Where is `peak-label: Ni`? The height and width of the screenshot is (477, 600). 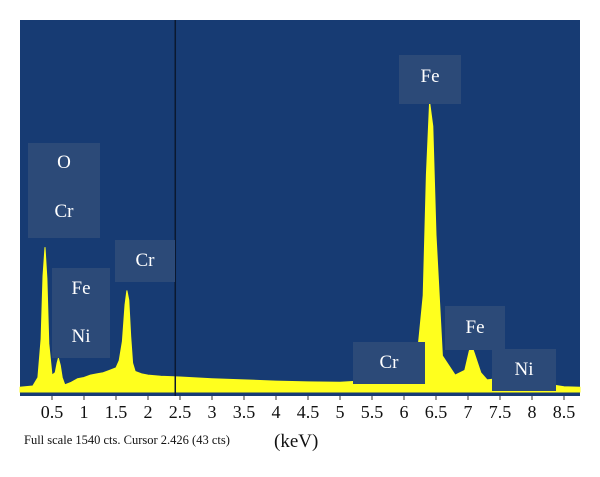 peak-label: Ni is located at coordinates (524, 370).